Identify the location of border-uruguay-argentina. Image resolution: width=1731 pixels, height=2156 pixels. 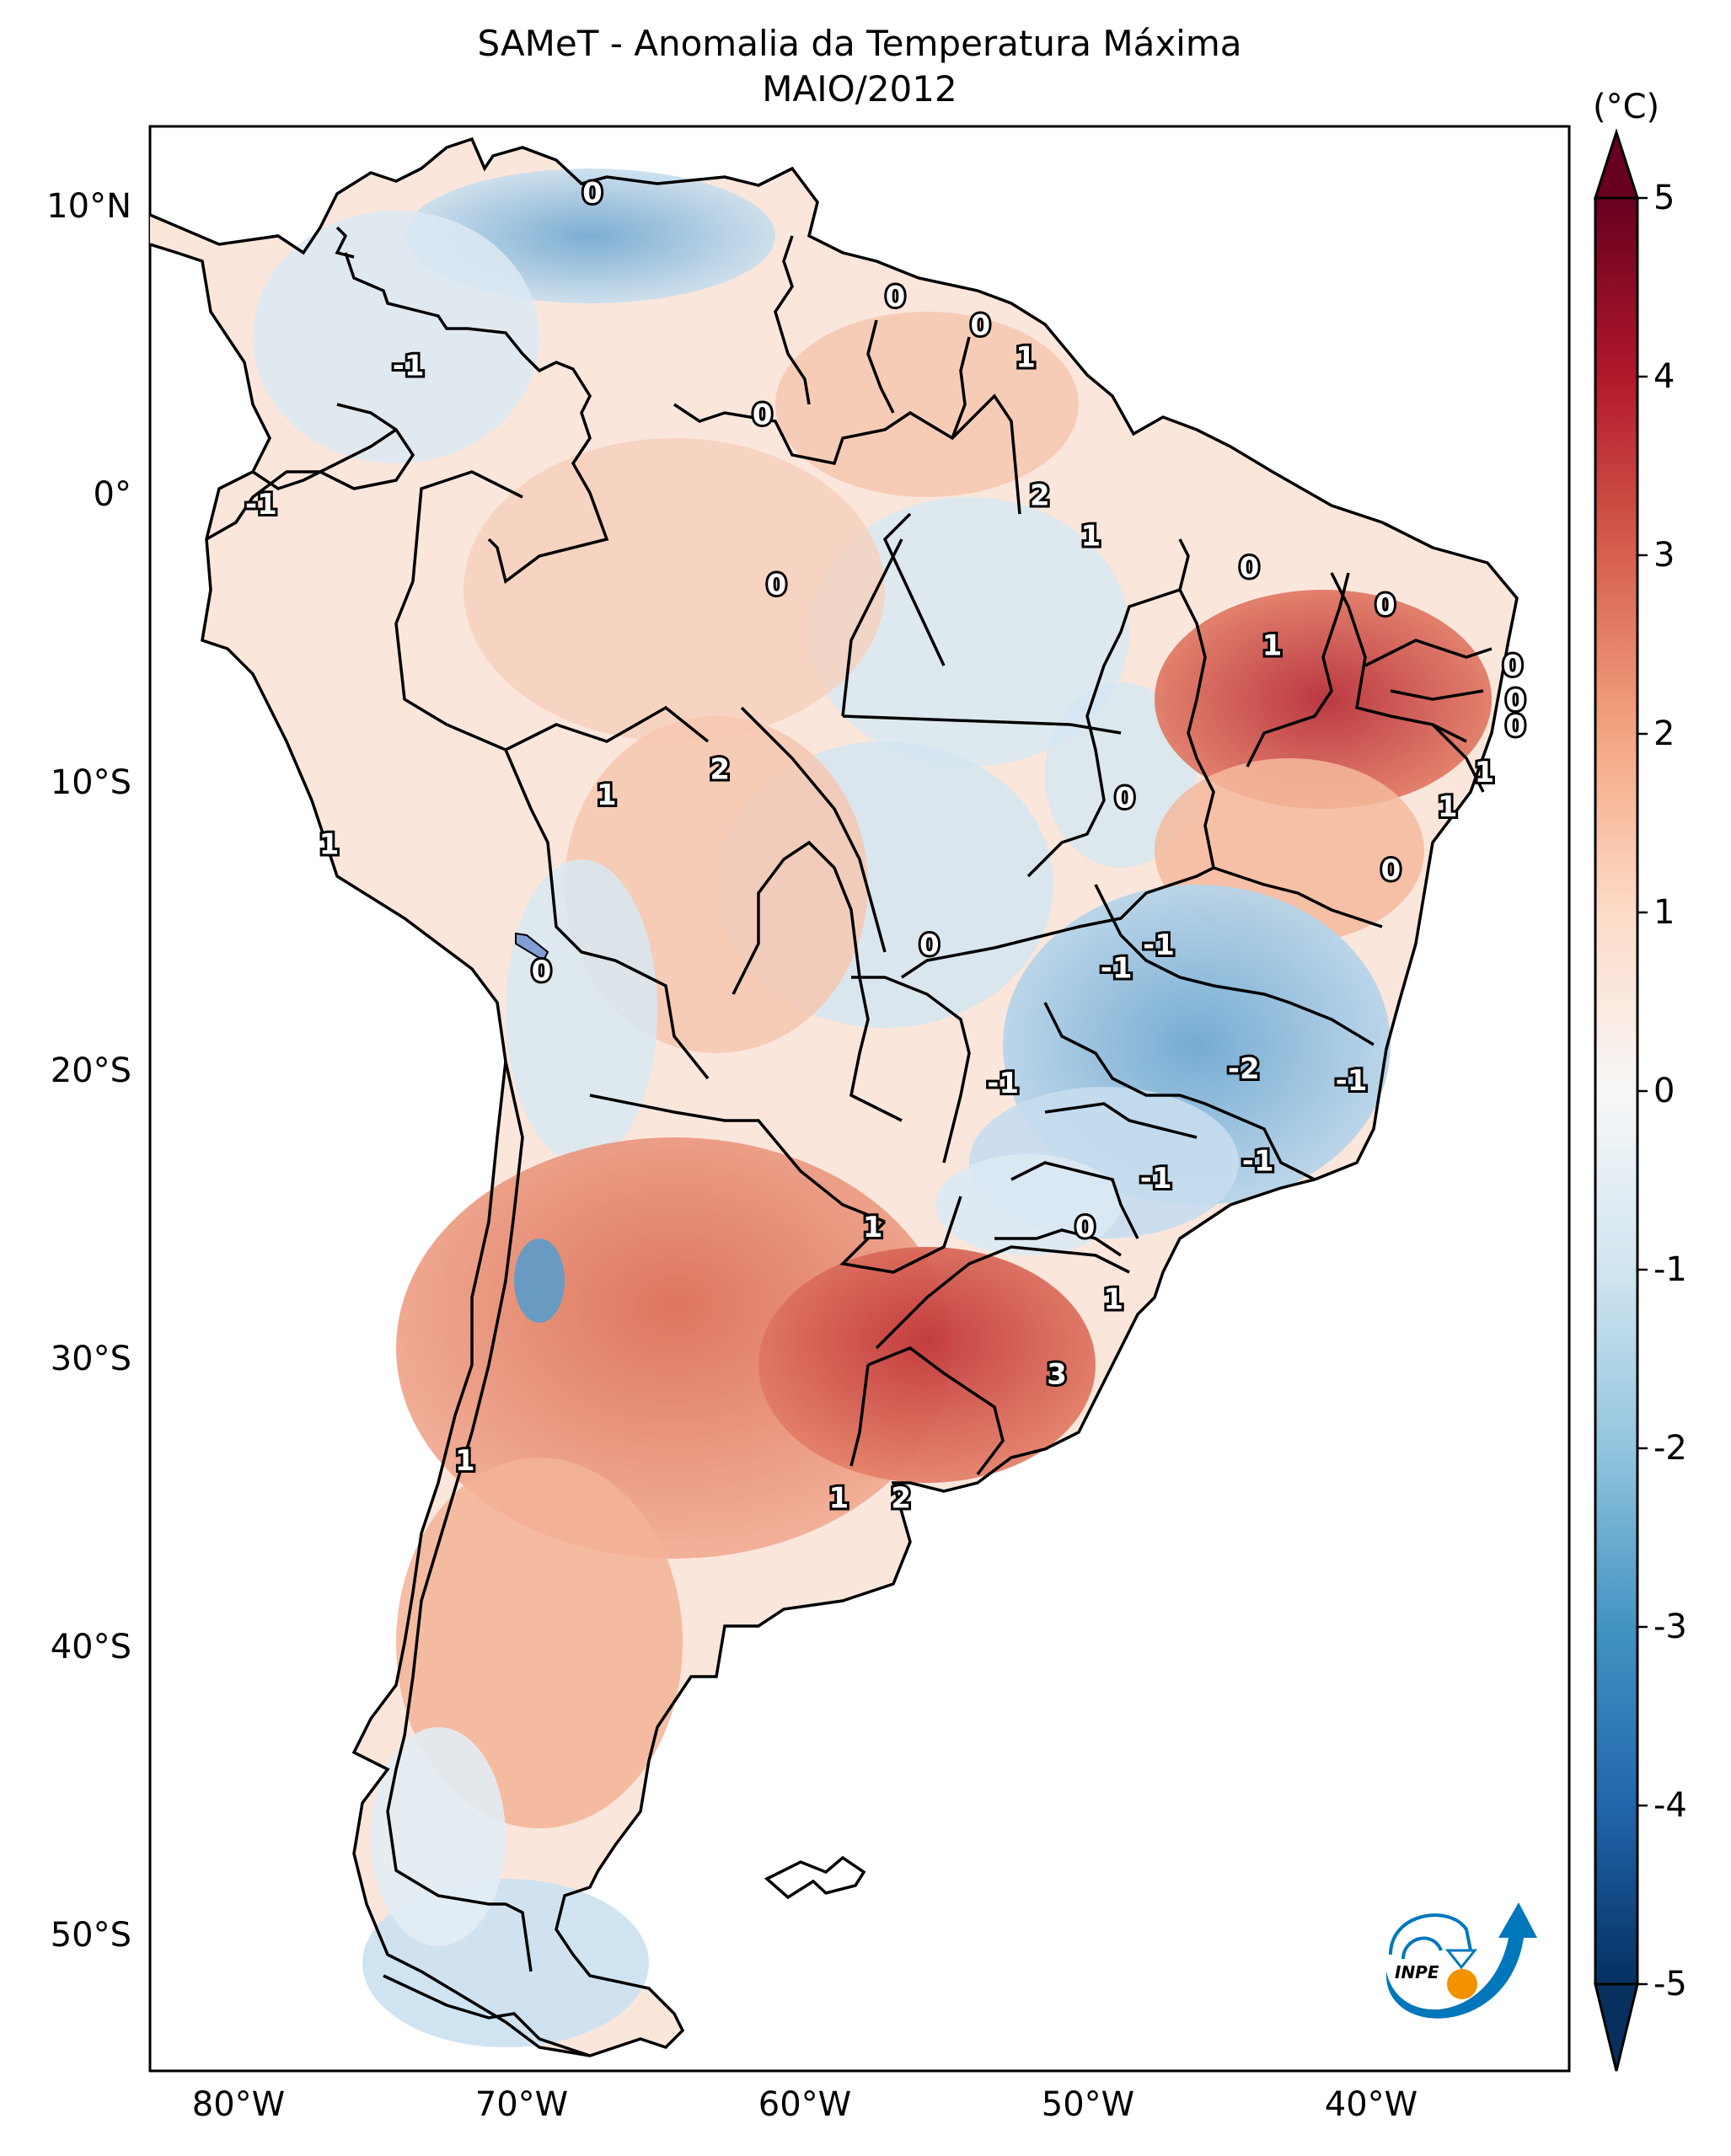
(859, 1415).